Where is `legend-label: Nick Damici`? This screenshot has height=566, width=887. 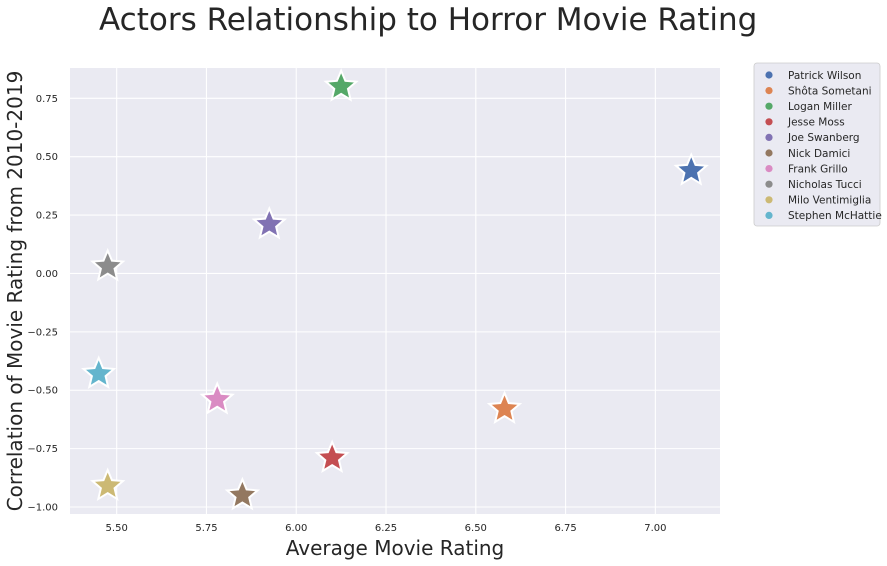 legend-label: Nick Damici is located at coordinates (819, 154).